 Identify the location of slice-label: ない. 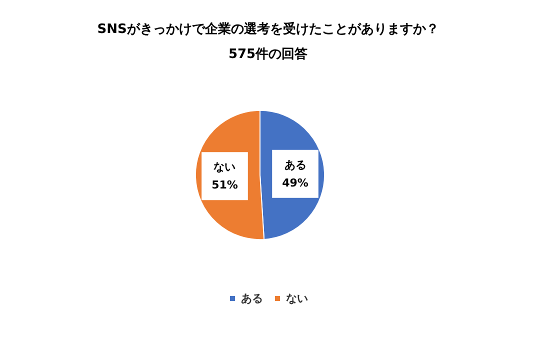
(225, 167).